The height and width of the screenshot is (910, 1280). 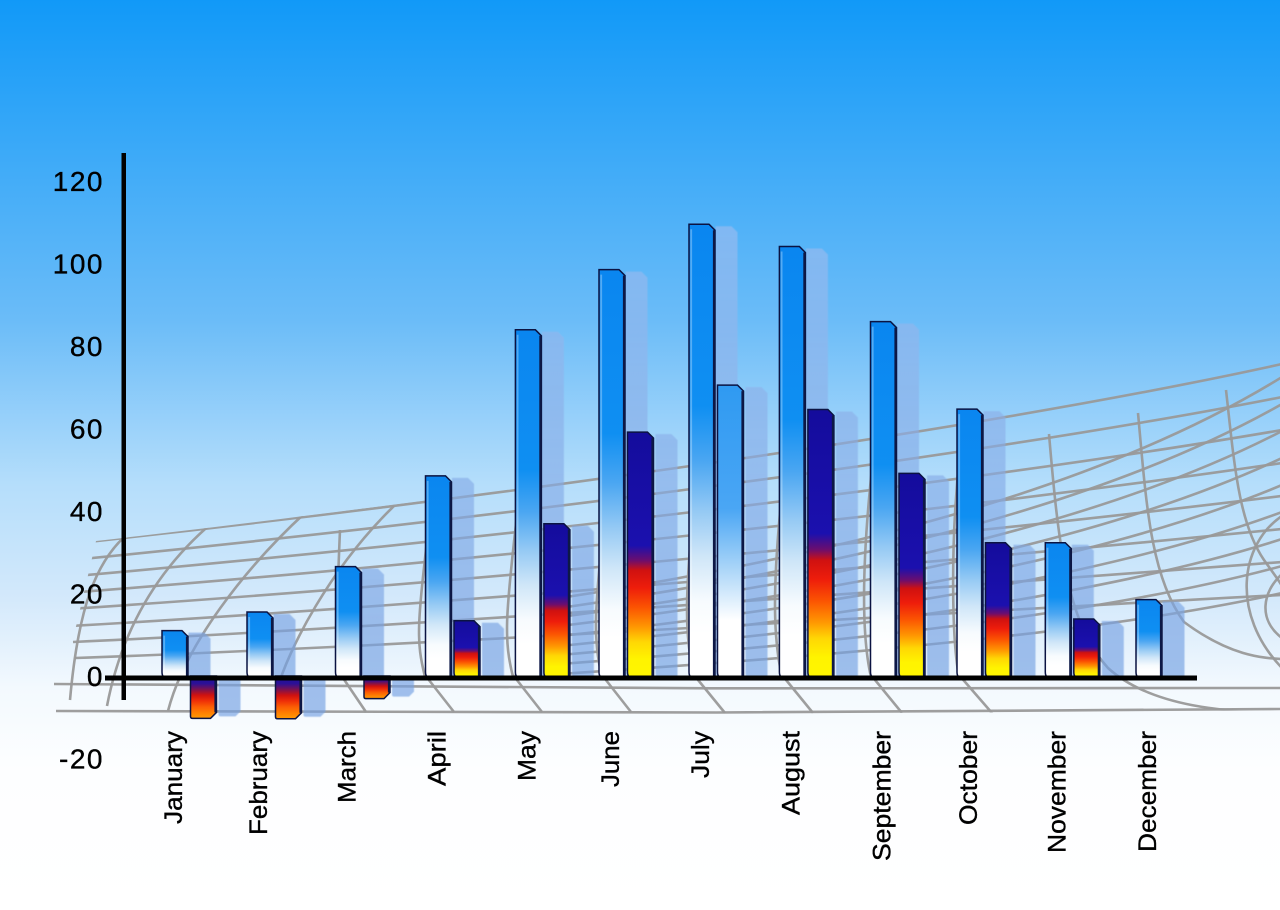 I want to click on svg-text: June, so click(x=611, y=759).